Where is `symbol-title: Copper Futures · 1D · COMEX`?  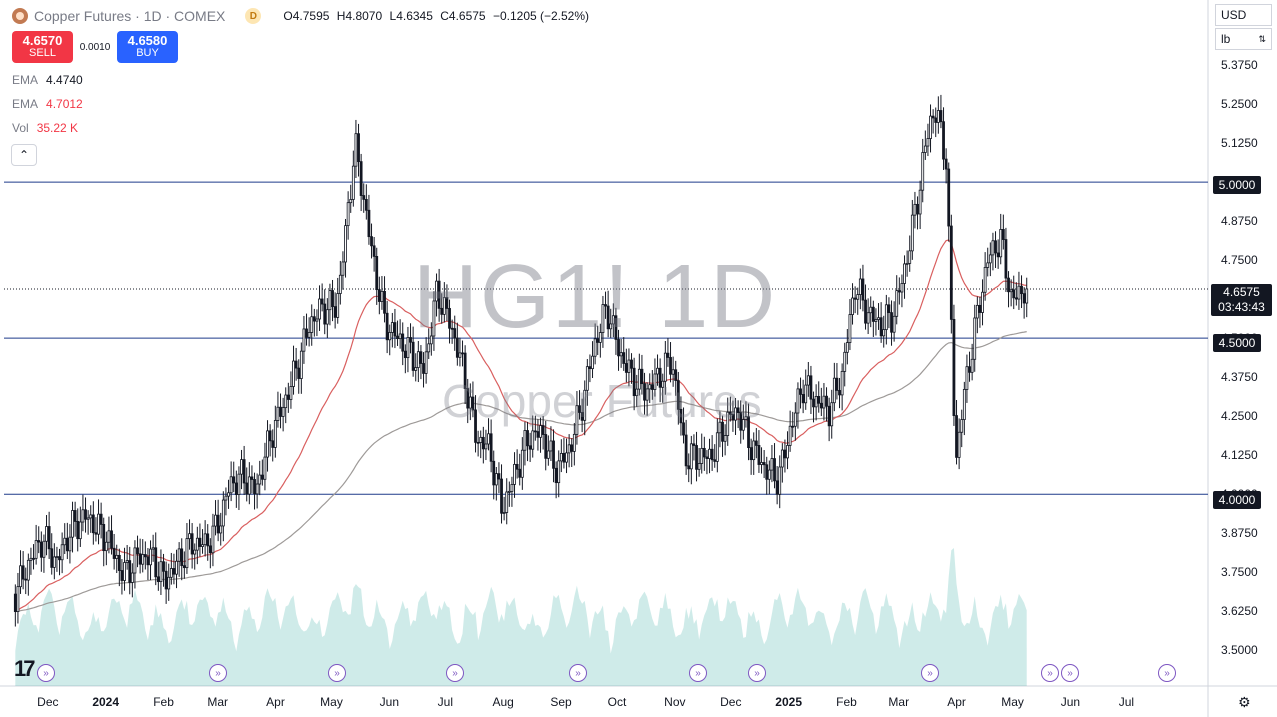 symbol-title: Copper Futures · 1D · COMEX is located at coordinates (130, 16).